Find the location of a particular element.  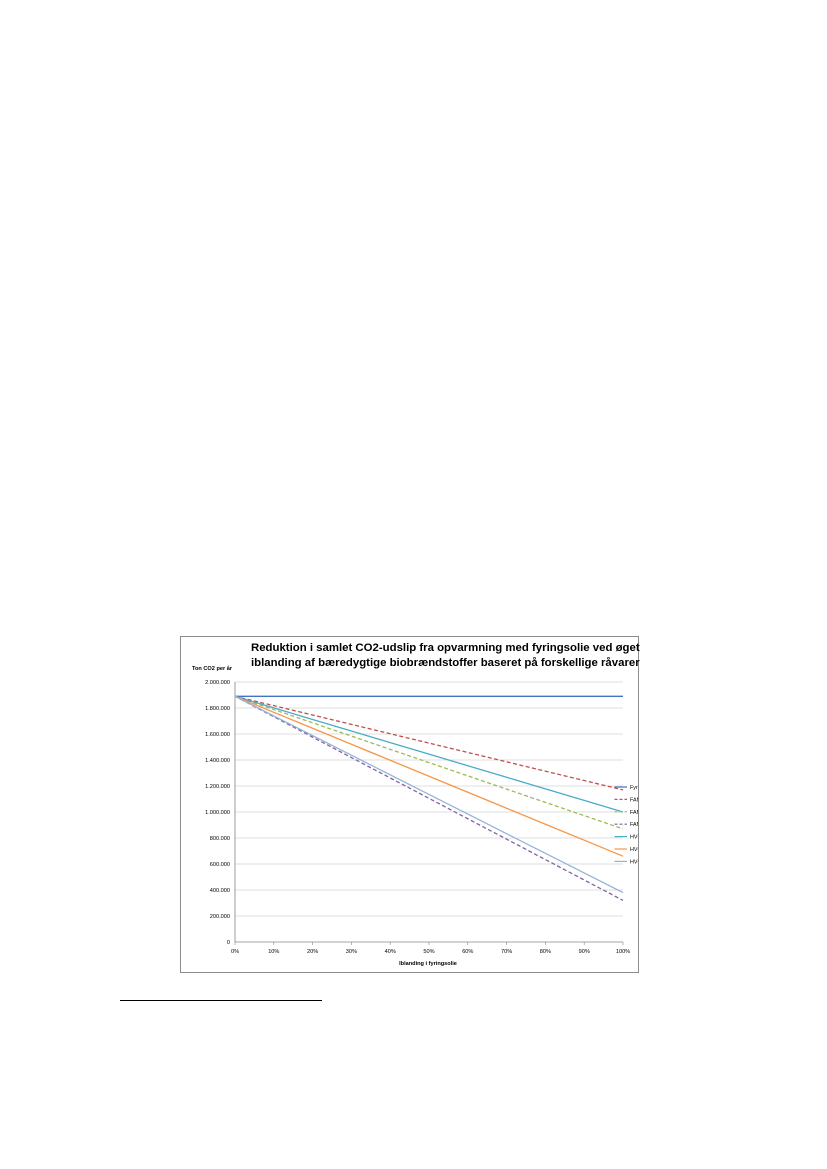

legend-label: Fyringsolie is located at coordinates (634, 788).